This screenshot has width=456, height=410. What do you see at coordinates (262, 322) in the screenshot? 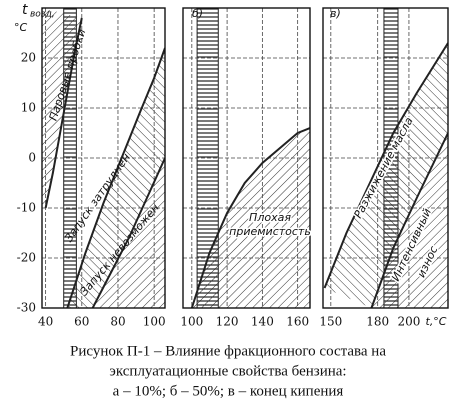
I see `x-tick-label: 140` at bounding box center [262, 322].